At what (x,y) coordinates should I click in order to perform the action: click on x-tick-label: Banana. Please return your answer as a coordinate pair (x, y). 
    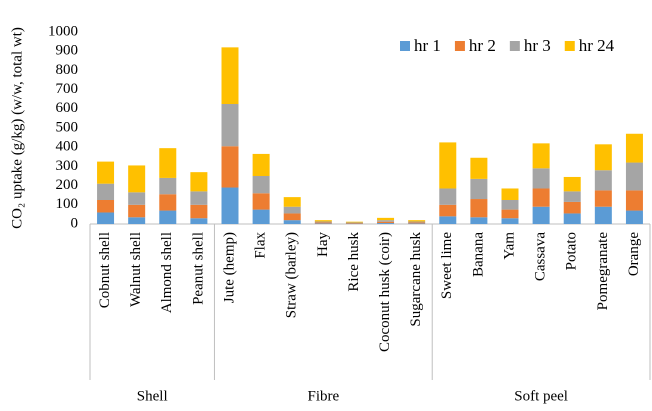
    Looking at the image, I should click on (478, 254).